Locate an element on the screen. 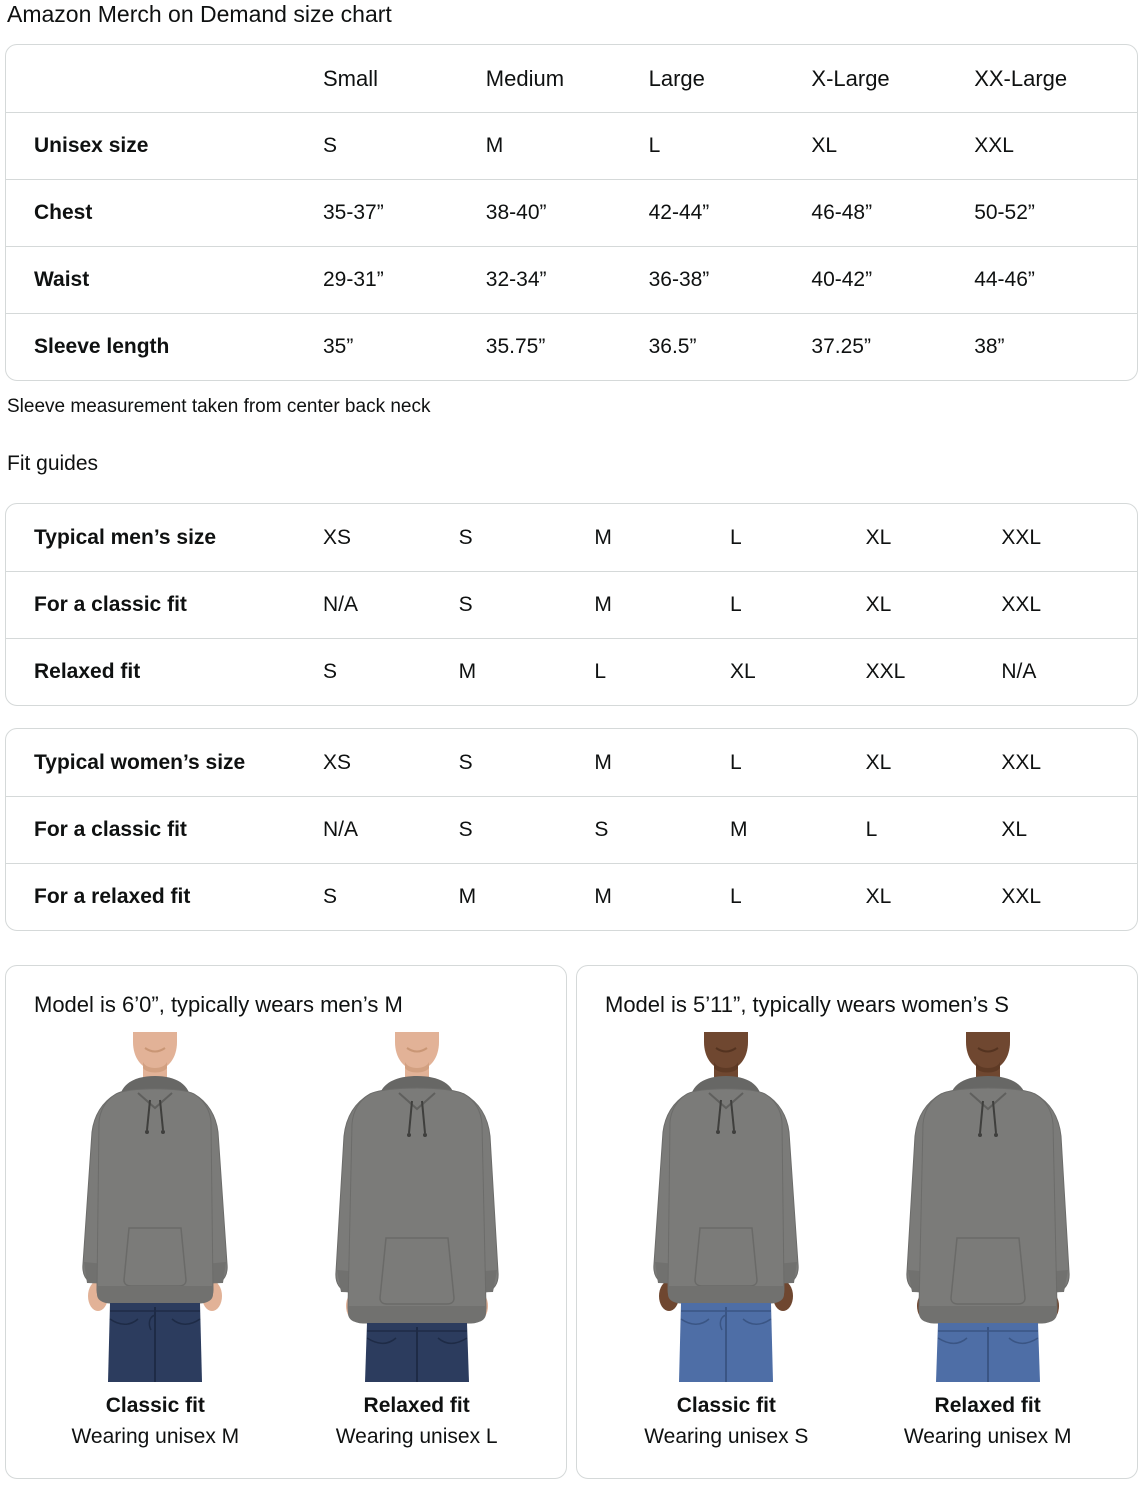 The height and width of the screenshot is (1500, 1143). size-value: 44-46” is located at coordinates (1004, 279).